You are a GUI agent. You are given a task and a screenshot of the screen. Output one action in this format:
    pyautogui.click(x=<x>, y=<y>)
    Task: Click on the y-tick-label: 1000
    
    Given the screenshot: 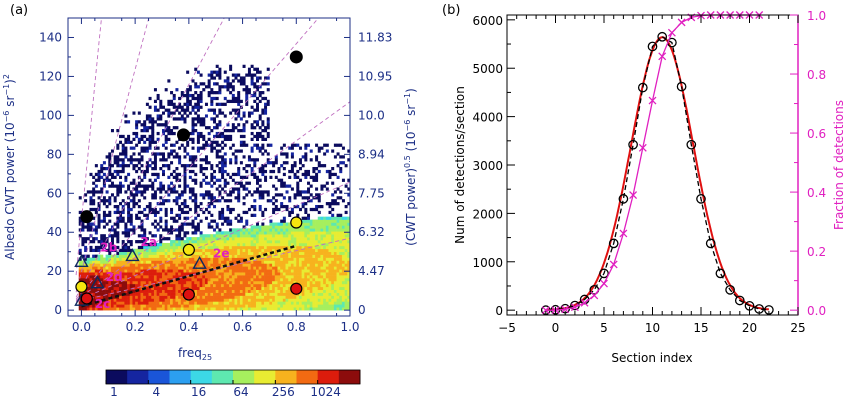 What is the action you would take?
    pyautogui.click(x=487, y=263)
    